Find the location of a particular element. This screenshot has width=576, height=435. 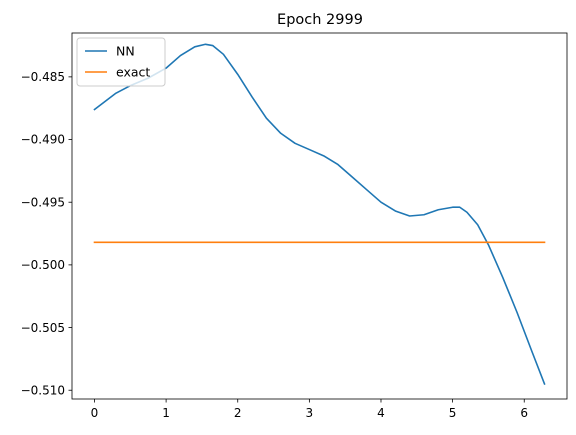

x-tick-label: 6 is located at coordinates (524, 413).